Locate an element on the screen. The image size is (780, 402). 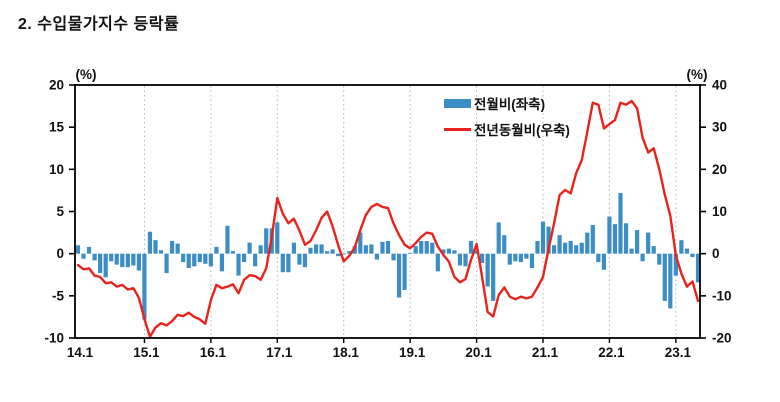
axis-label: 19.1 is located at coordinates (412, 352).